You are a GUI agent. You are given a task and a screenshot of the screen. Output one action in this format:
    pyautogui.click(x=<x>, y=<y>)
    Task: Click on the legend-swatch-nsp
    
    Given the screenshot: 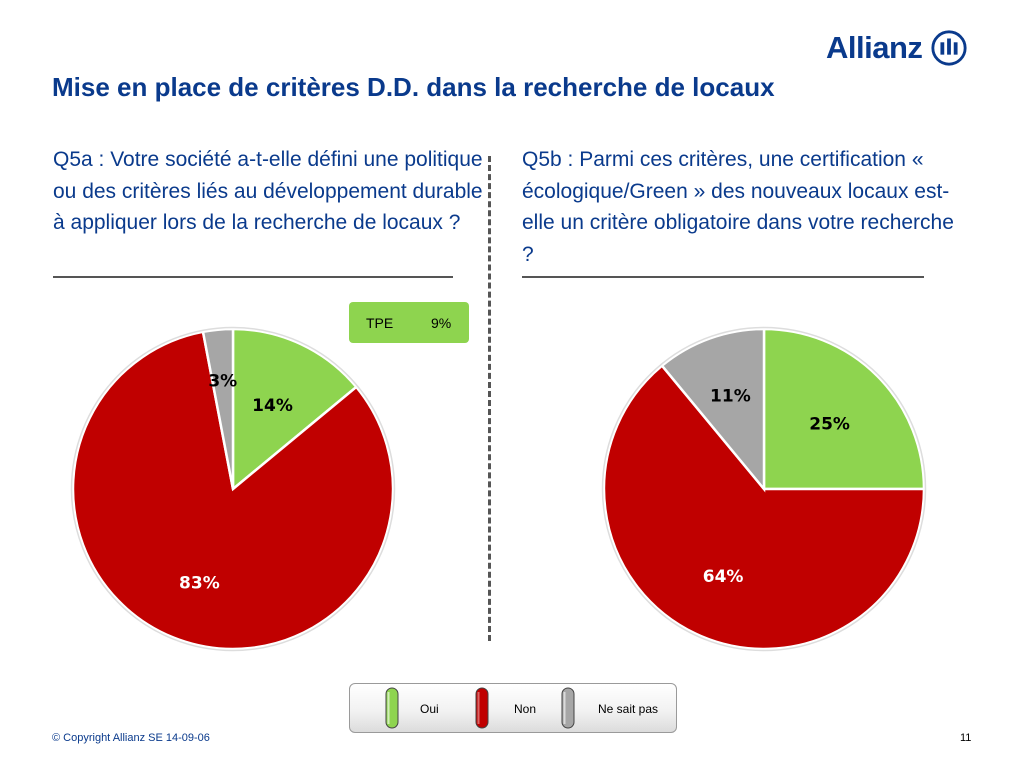 What is the action you would take?
    pyautogui.click(x=568, y=708)
    